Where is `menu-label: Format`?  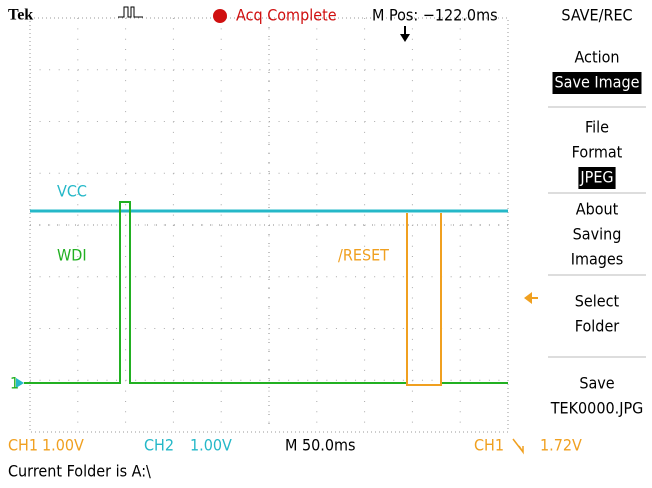 menu-label: Format is located at coordinates (597, 152).